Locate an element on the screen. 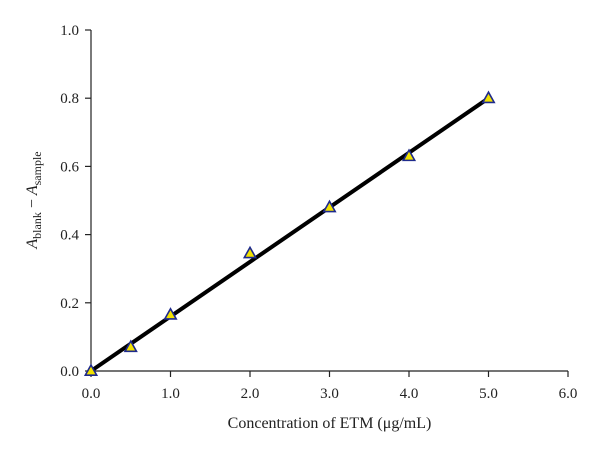 The height and width of the screenshot is (456, 600). y-tick-label: 0.6 is located at coordinates (69, 167).